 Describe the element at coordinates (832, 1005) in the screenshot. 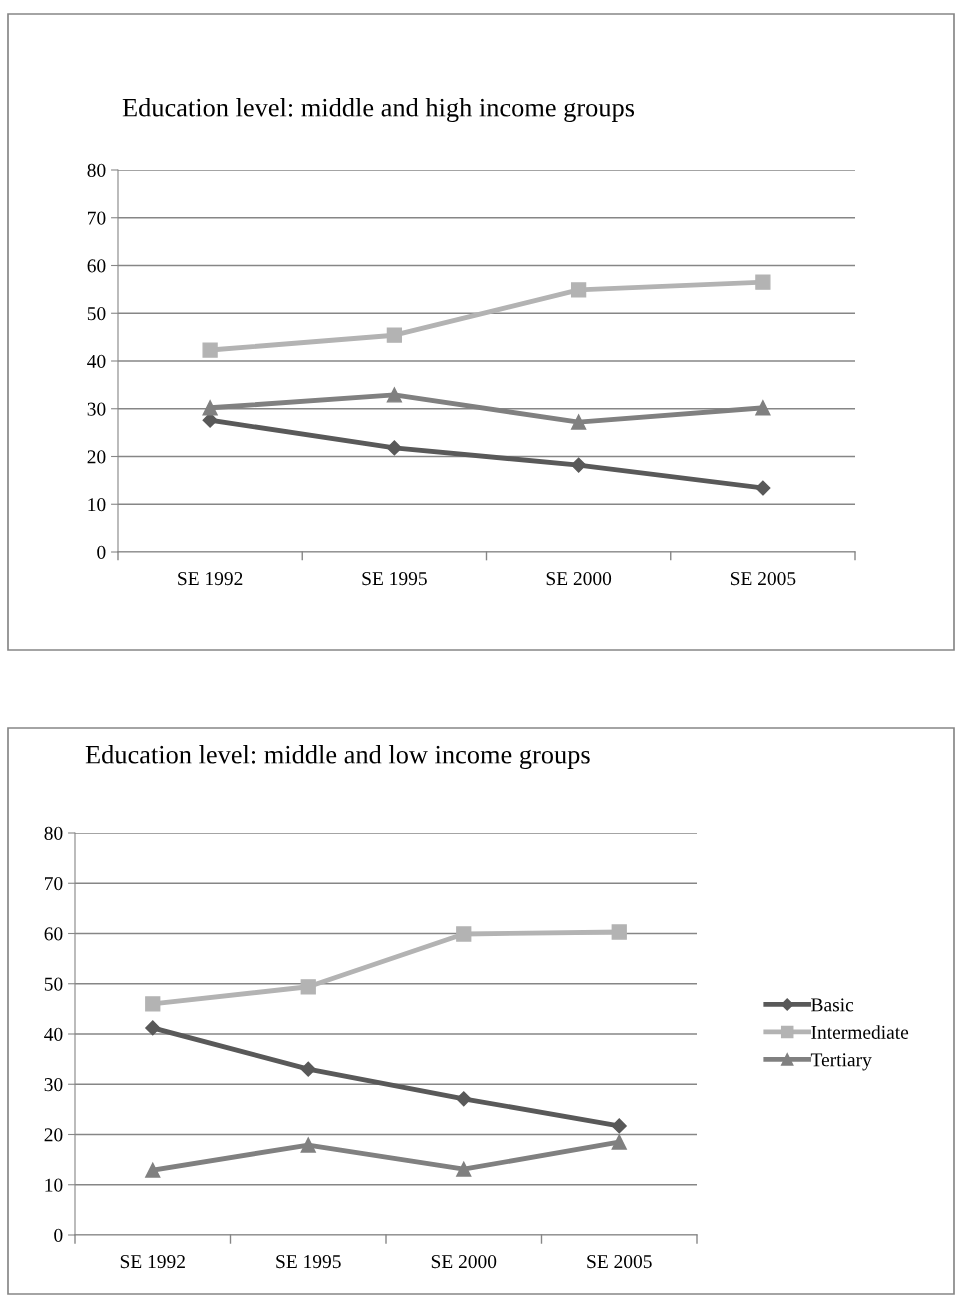

I see `legend-label: Basic` at that location.